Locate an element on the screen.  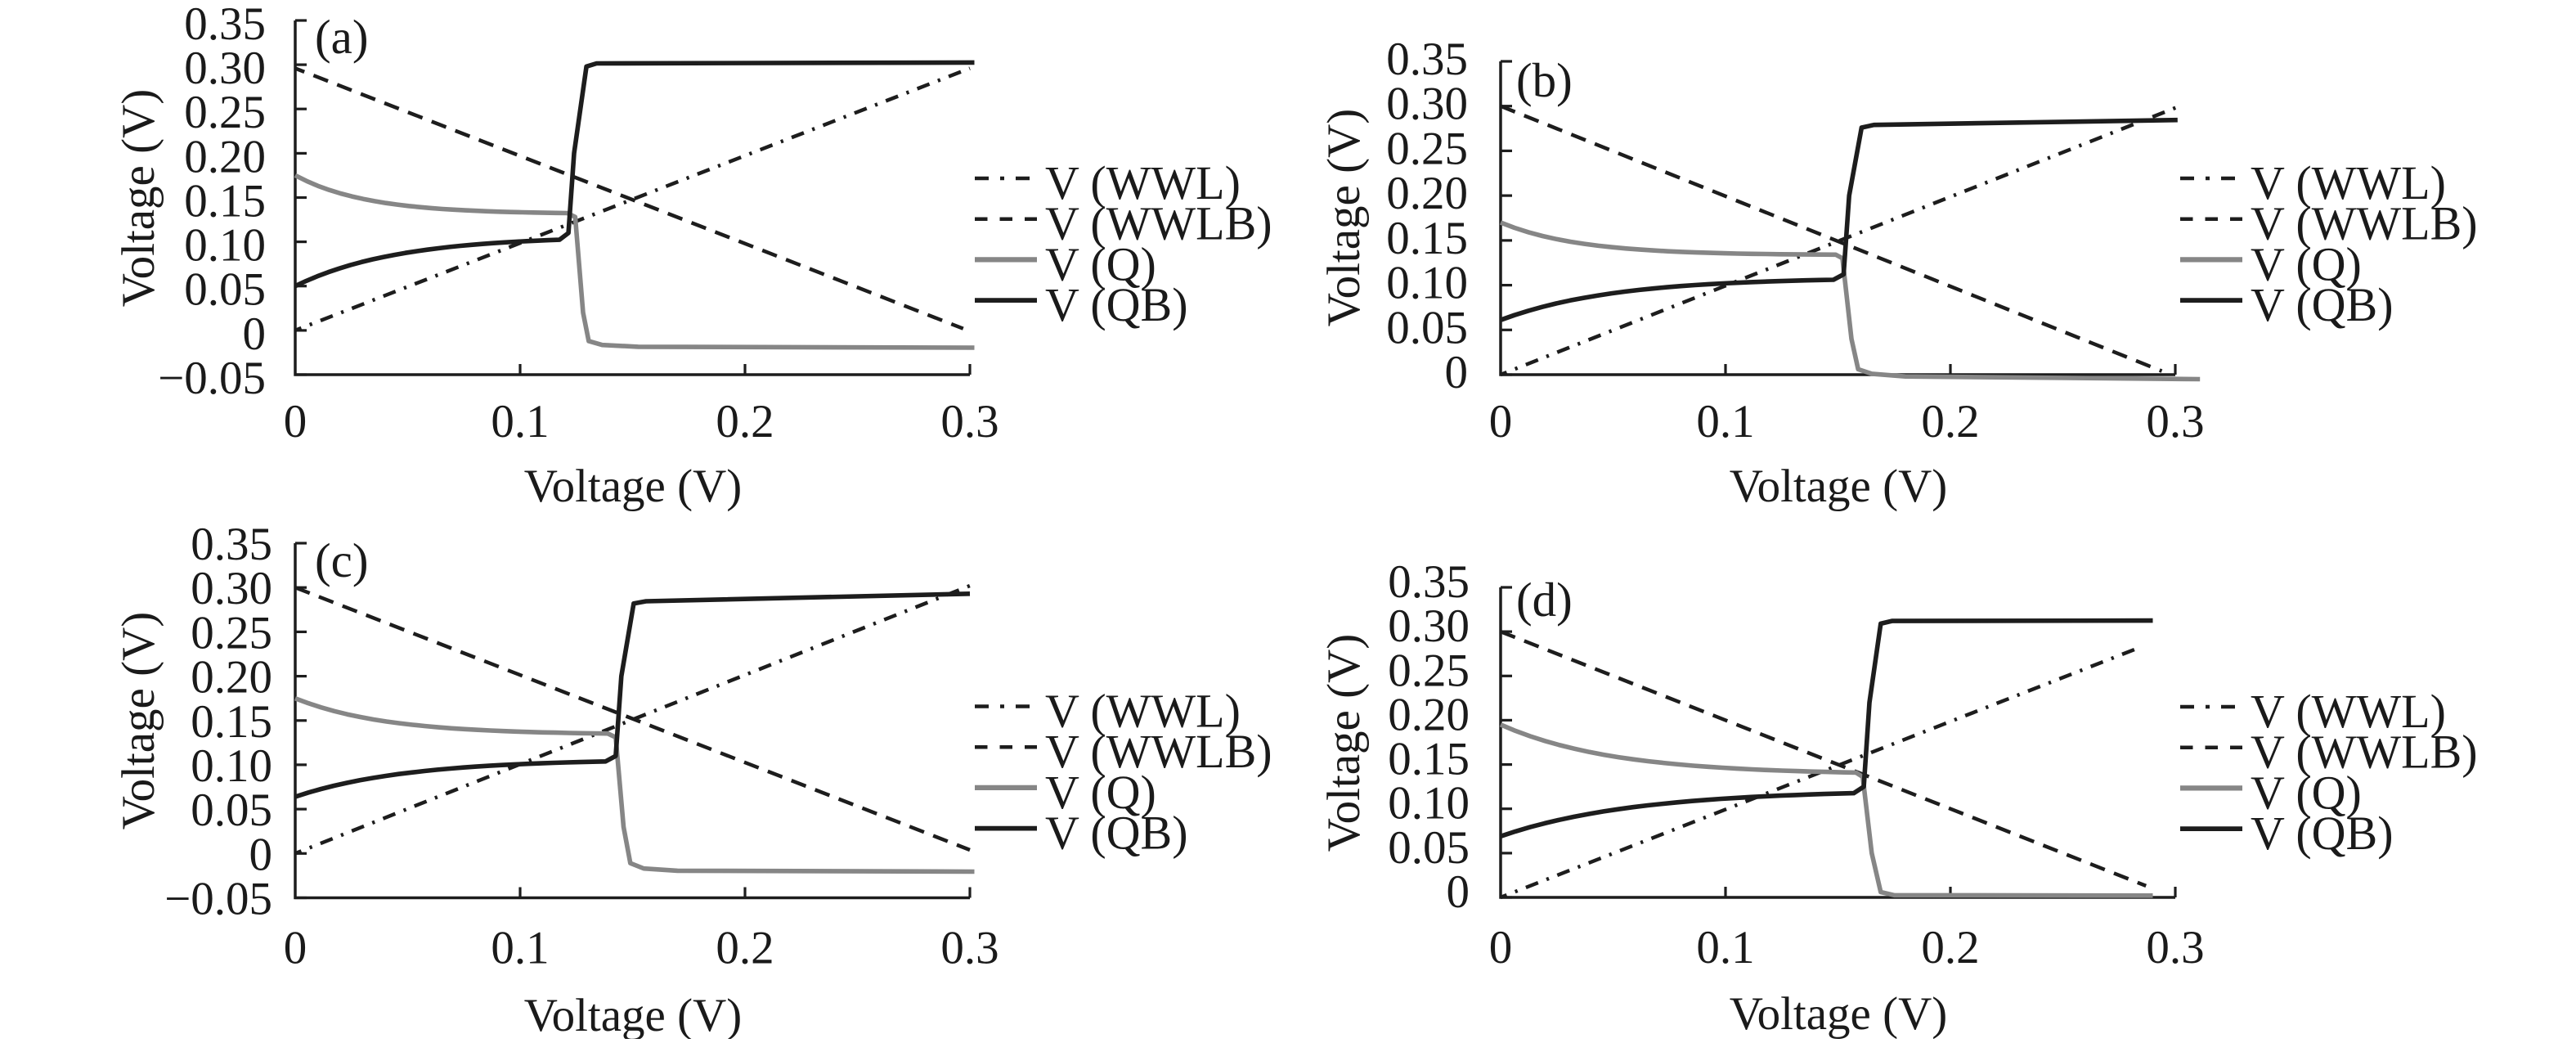
svg-text: (c) is located at coordinates (342, 560).